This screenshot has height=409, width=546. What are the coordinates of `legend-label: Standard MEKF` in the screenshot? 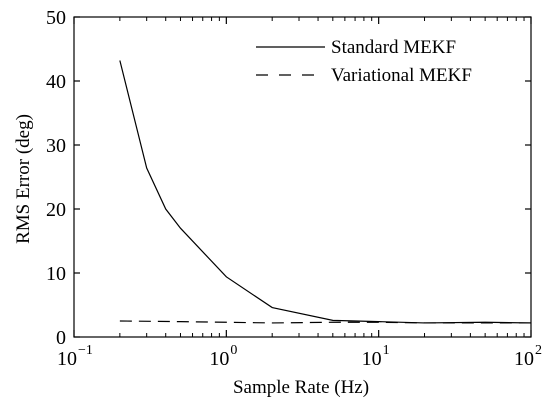 It's located at (393, 47).